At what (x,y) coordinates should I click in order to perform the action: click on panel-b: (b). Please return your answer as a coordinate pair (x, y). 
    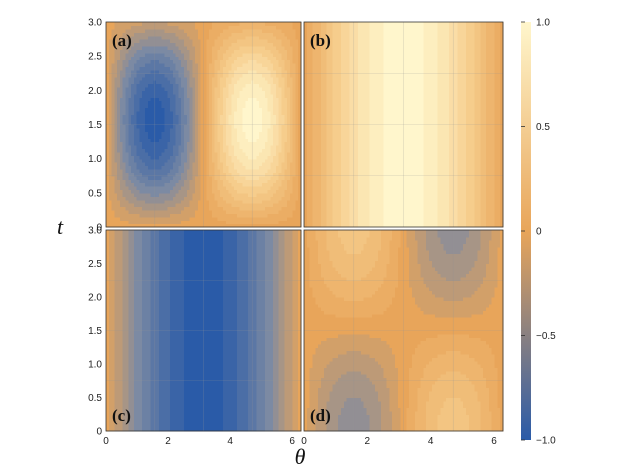
    Looking at the image, I should click on (403, 124).